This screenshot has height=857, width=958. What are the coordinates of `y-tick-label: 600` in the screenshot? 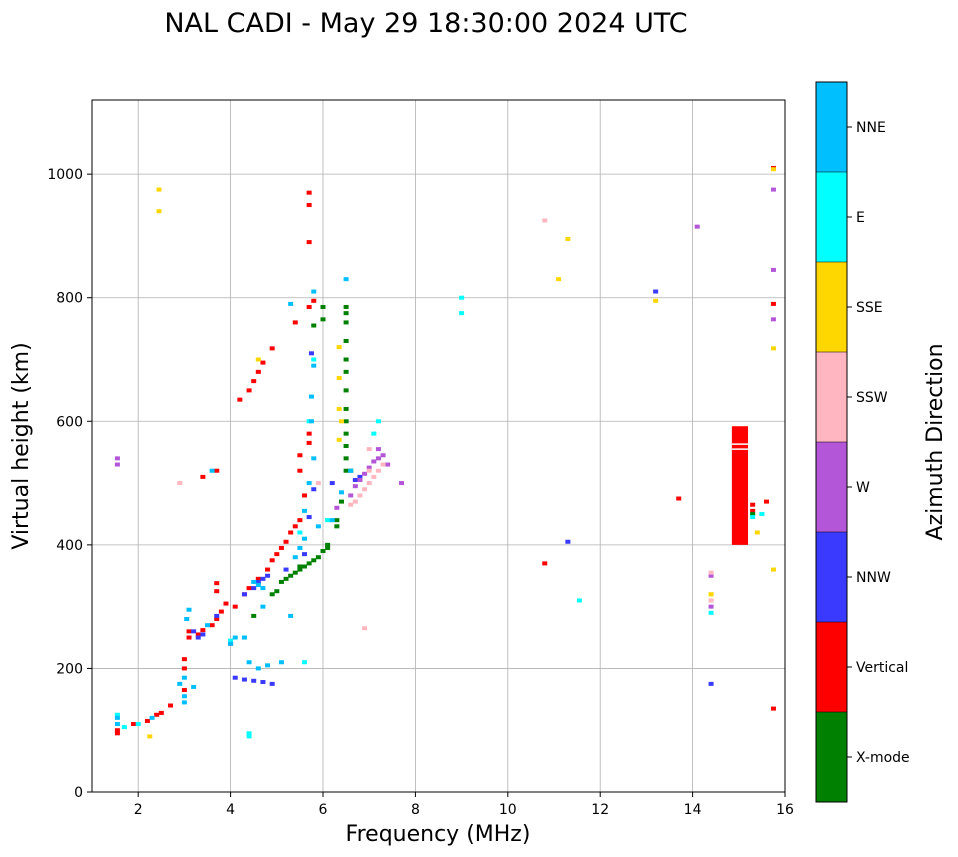 It's located at (69, 422).